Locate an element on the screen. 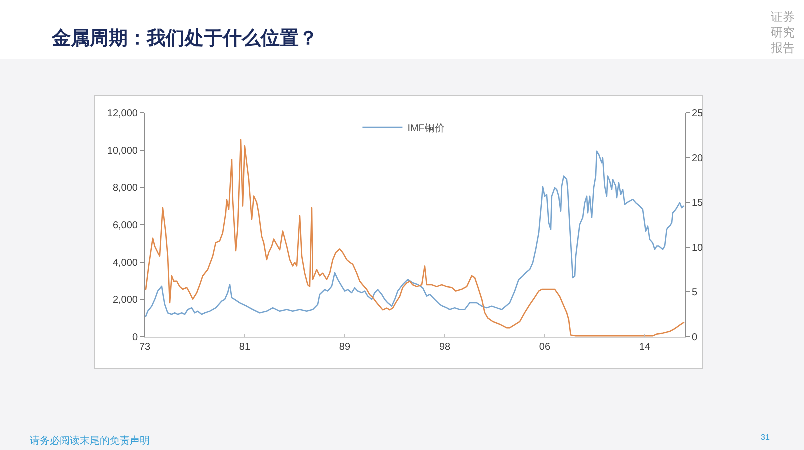 This screenshot has width=804, height=450. x-tick-label: 73 is located at coordinates (145, 347).